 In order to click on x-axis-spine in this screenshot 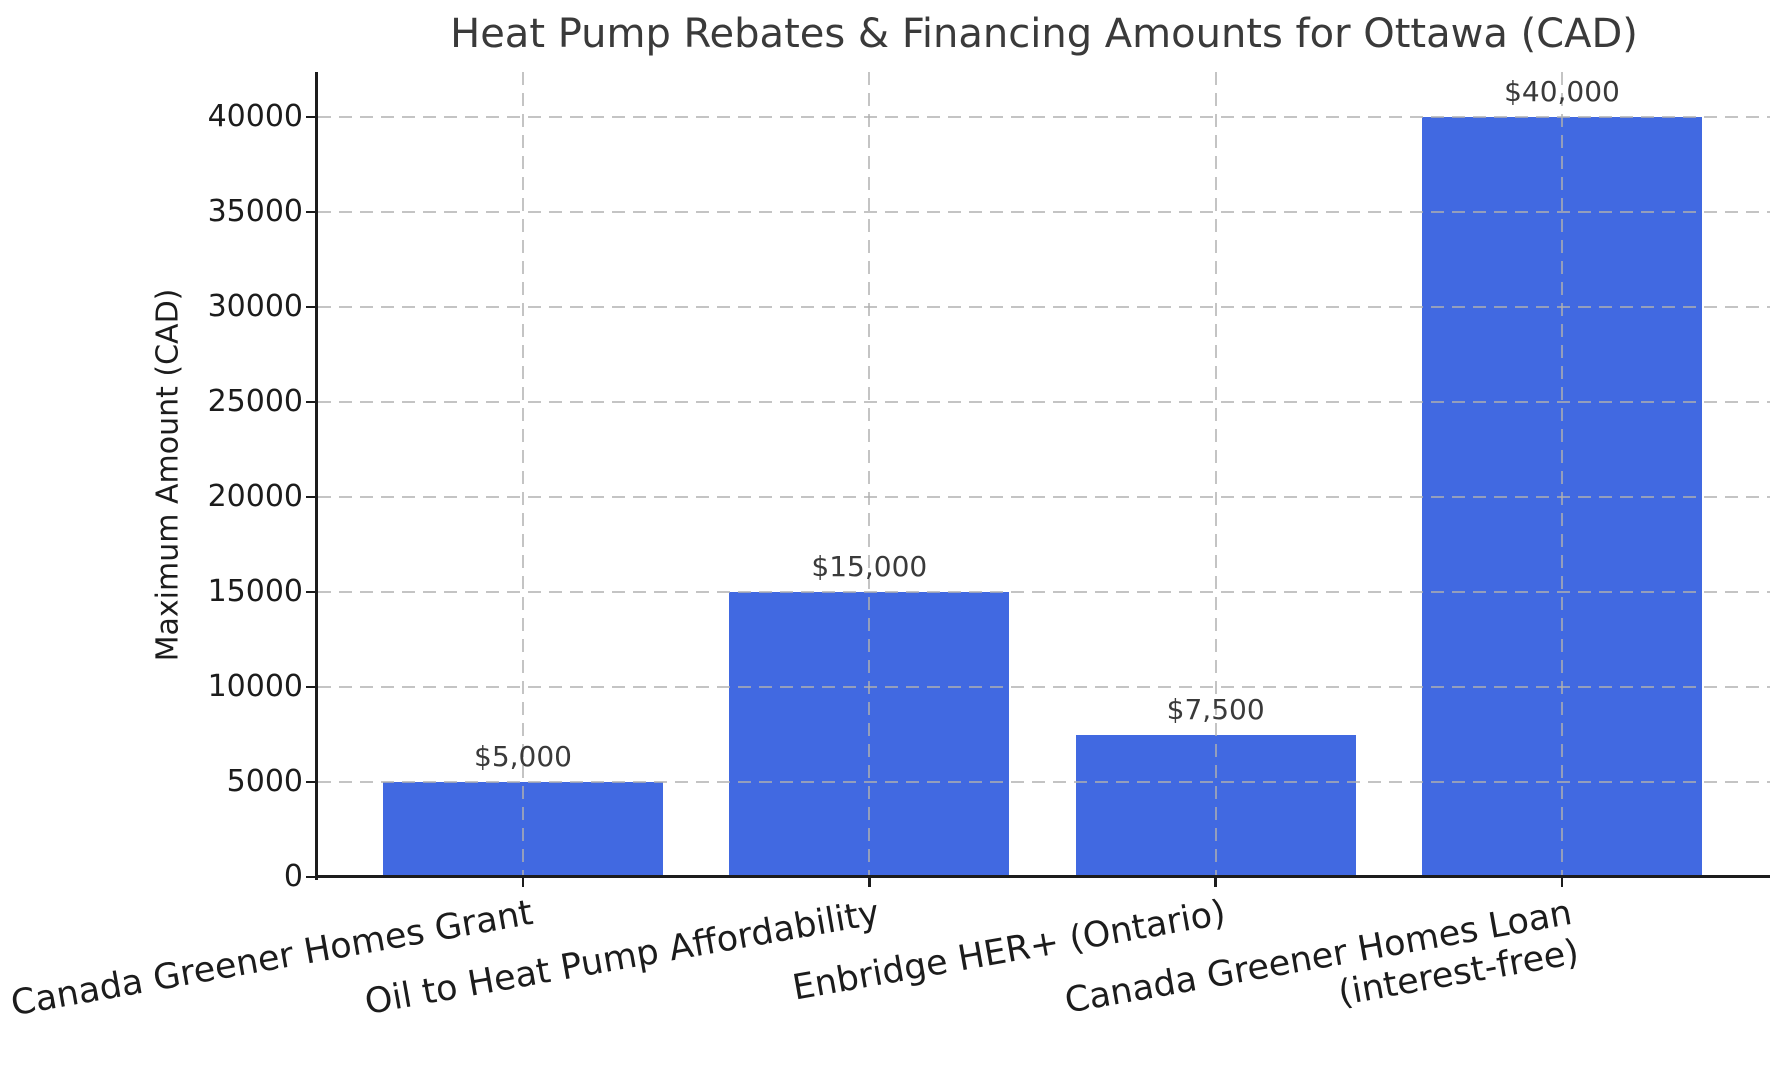, I will do `click(1042, 876)`.